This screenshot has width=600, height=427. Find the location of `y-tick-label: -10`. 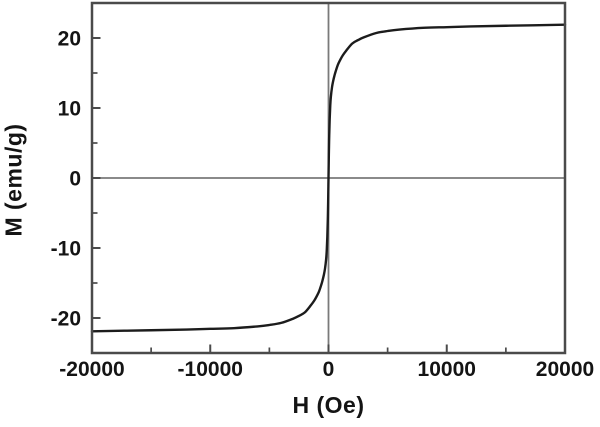

y-tick-label: -10 is located at coordinates (66, 249).